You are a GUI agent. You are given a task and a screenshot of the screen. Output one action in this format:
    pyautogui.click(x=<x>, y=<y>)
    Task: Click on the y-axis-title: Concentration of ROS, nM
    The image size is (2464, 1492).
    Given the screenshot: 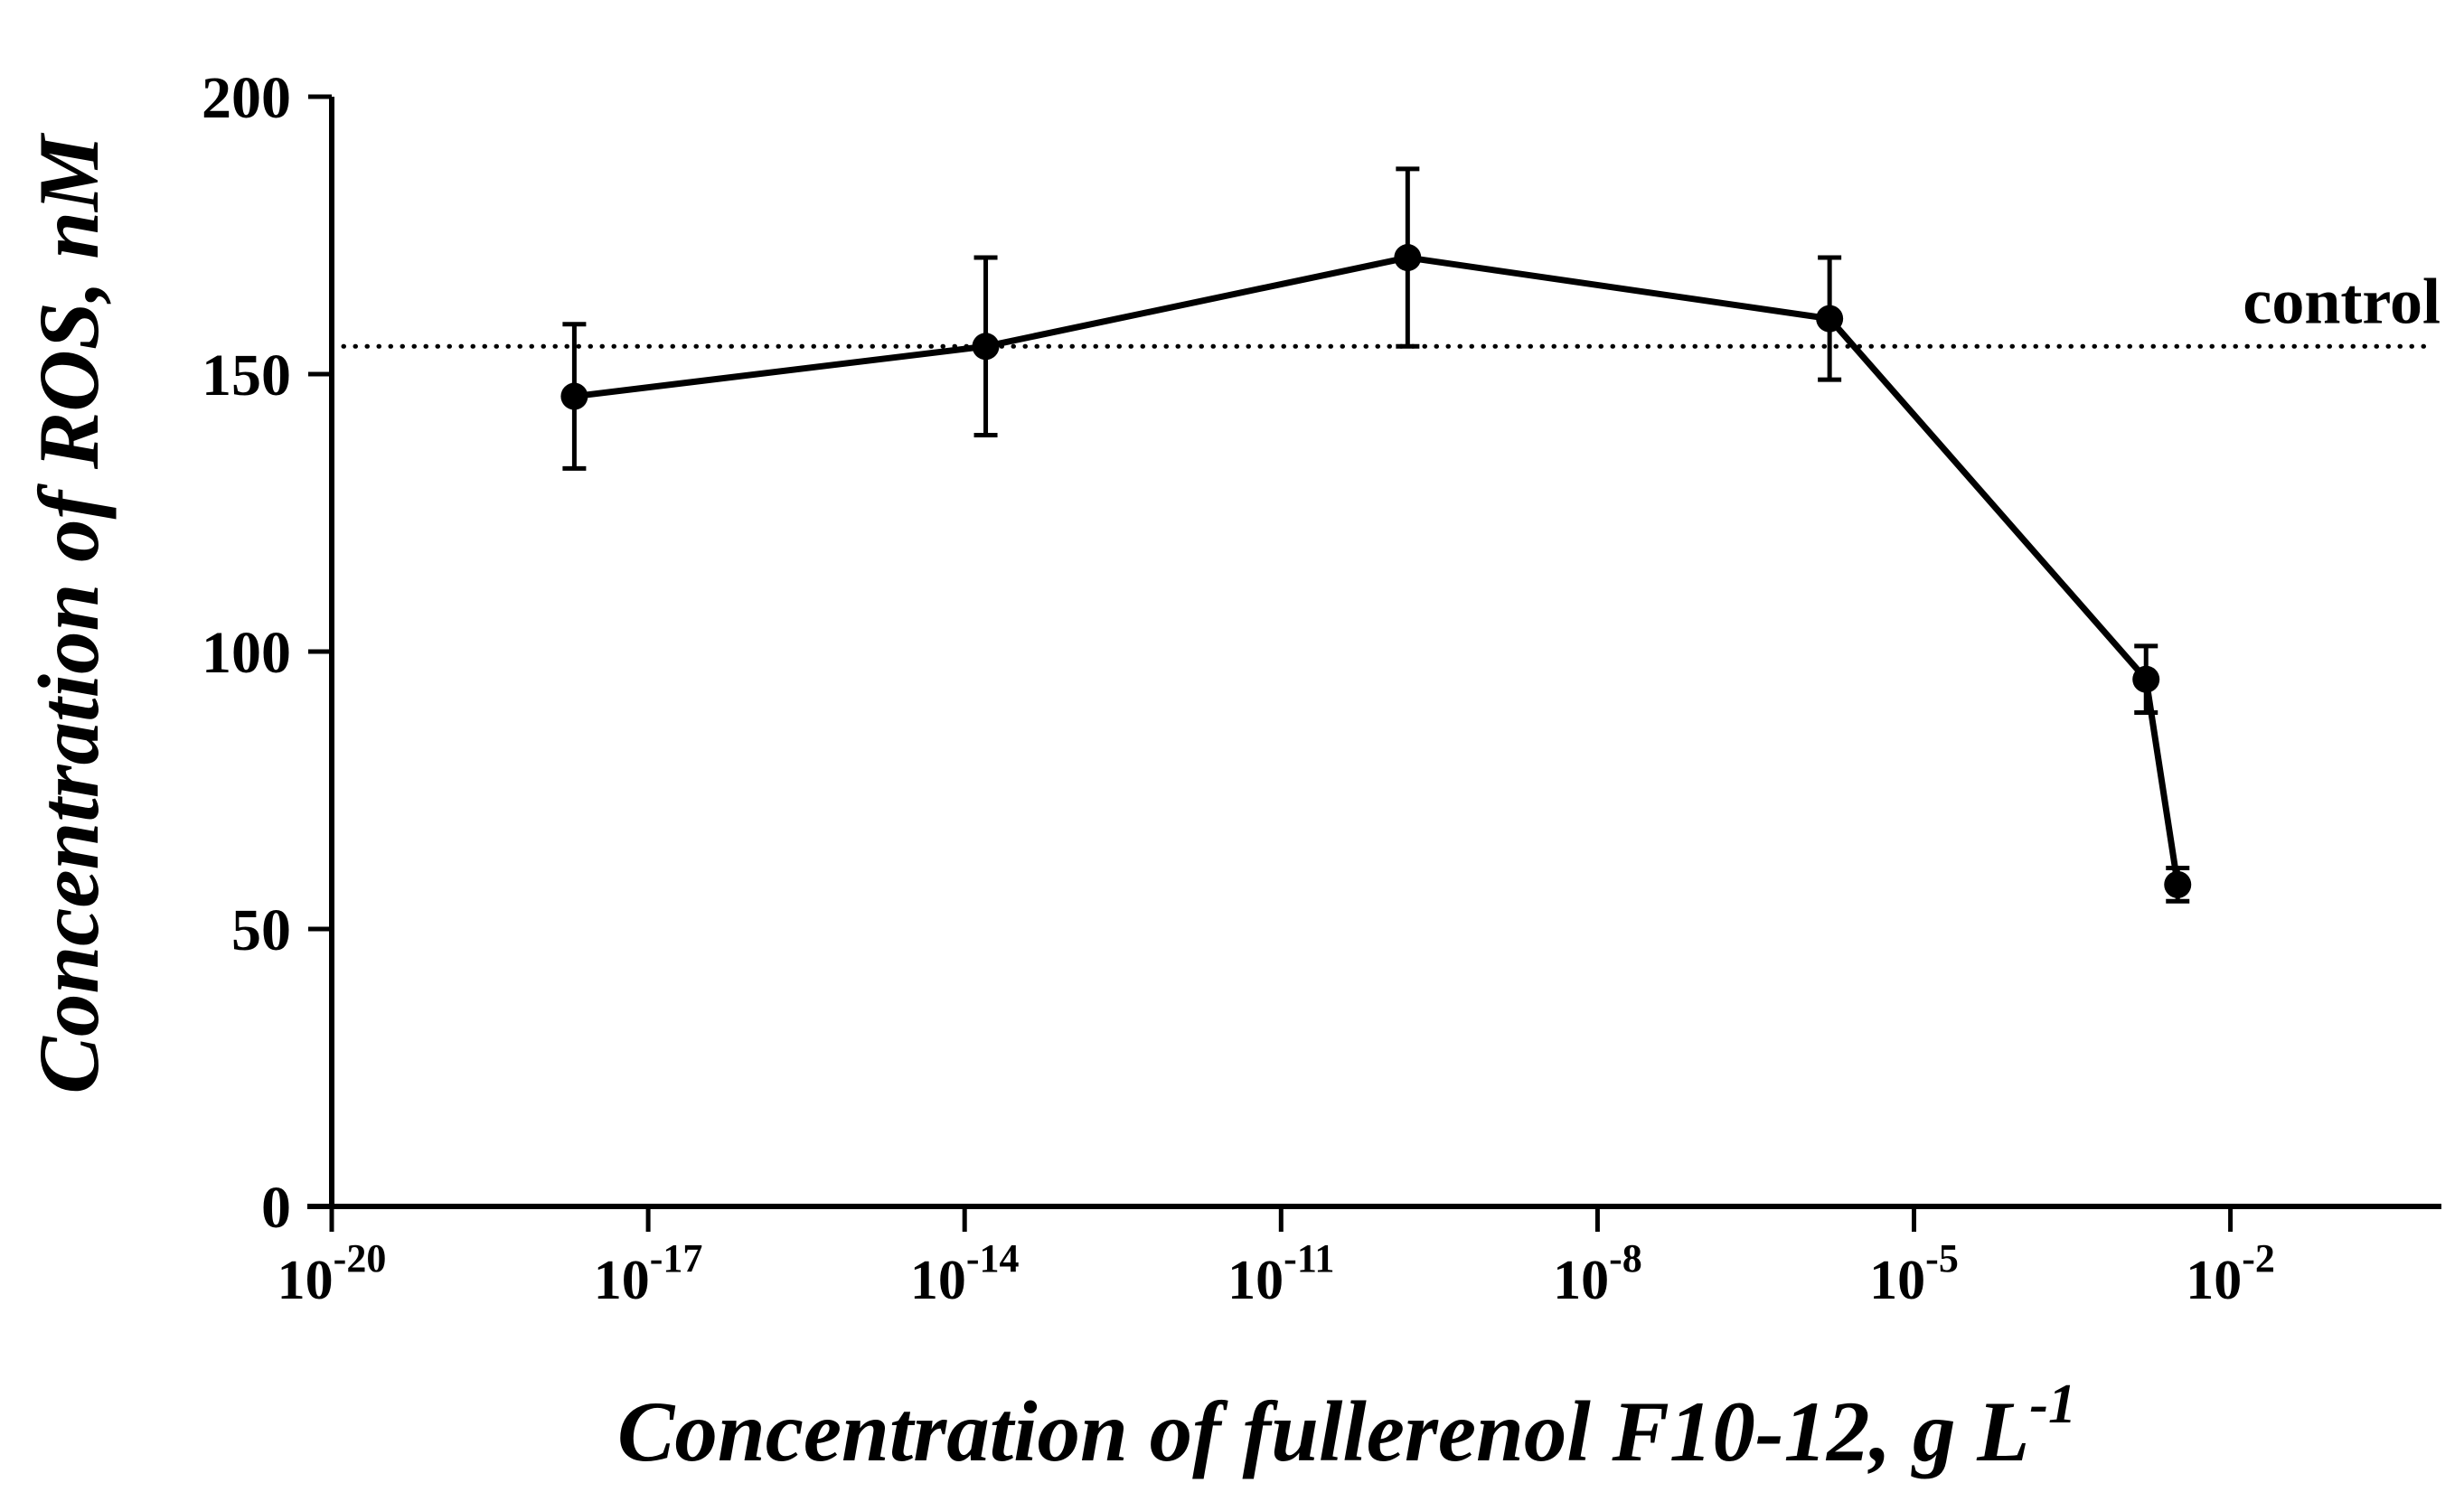 What is the action you would take?
    pyautogui.click(x=69, y=613)
    